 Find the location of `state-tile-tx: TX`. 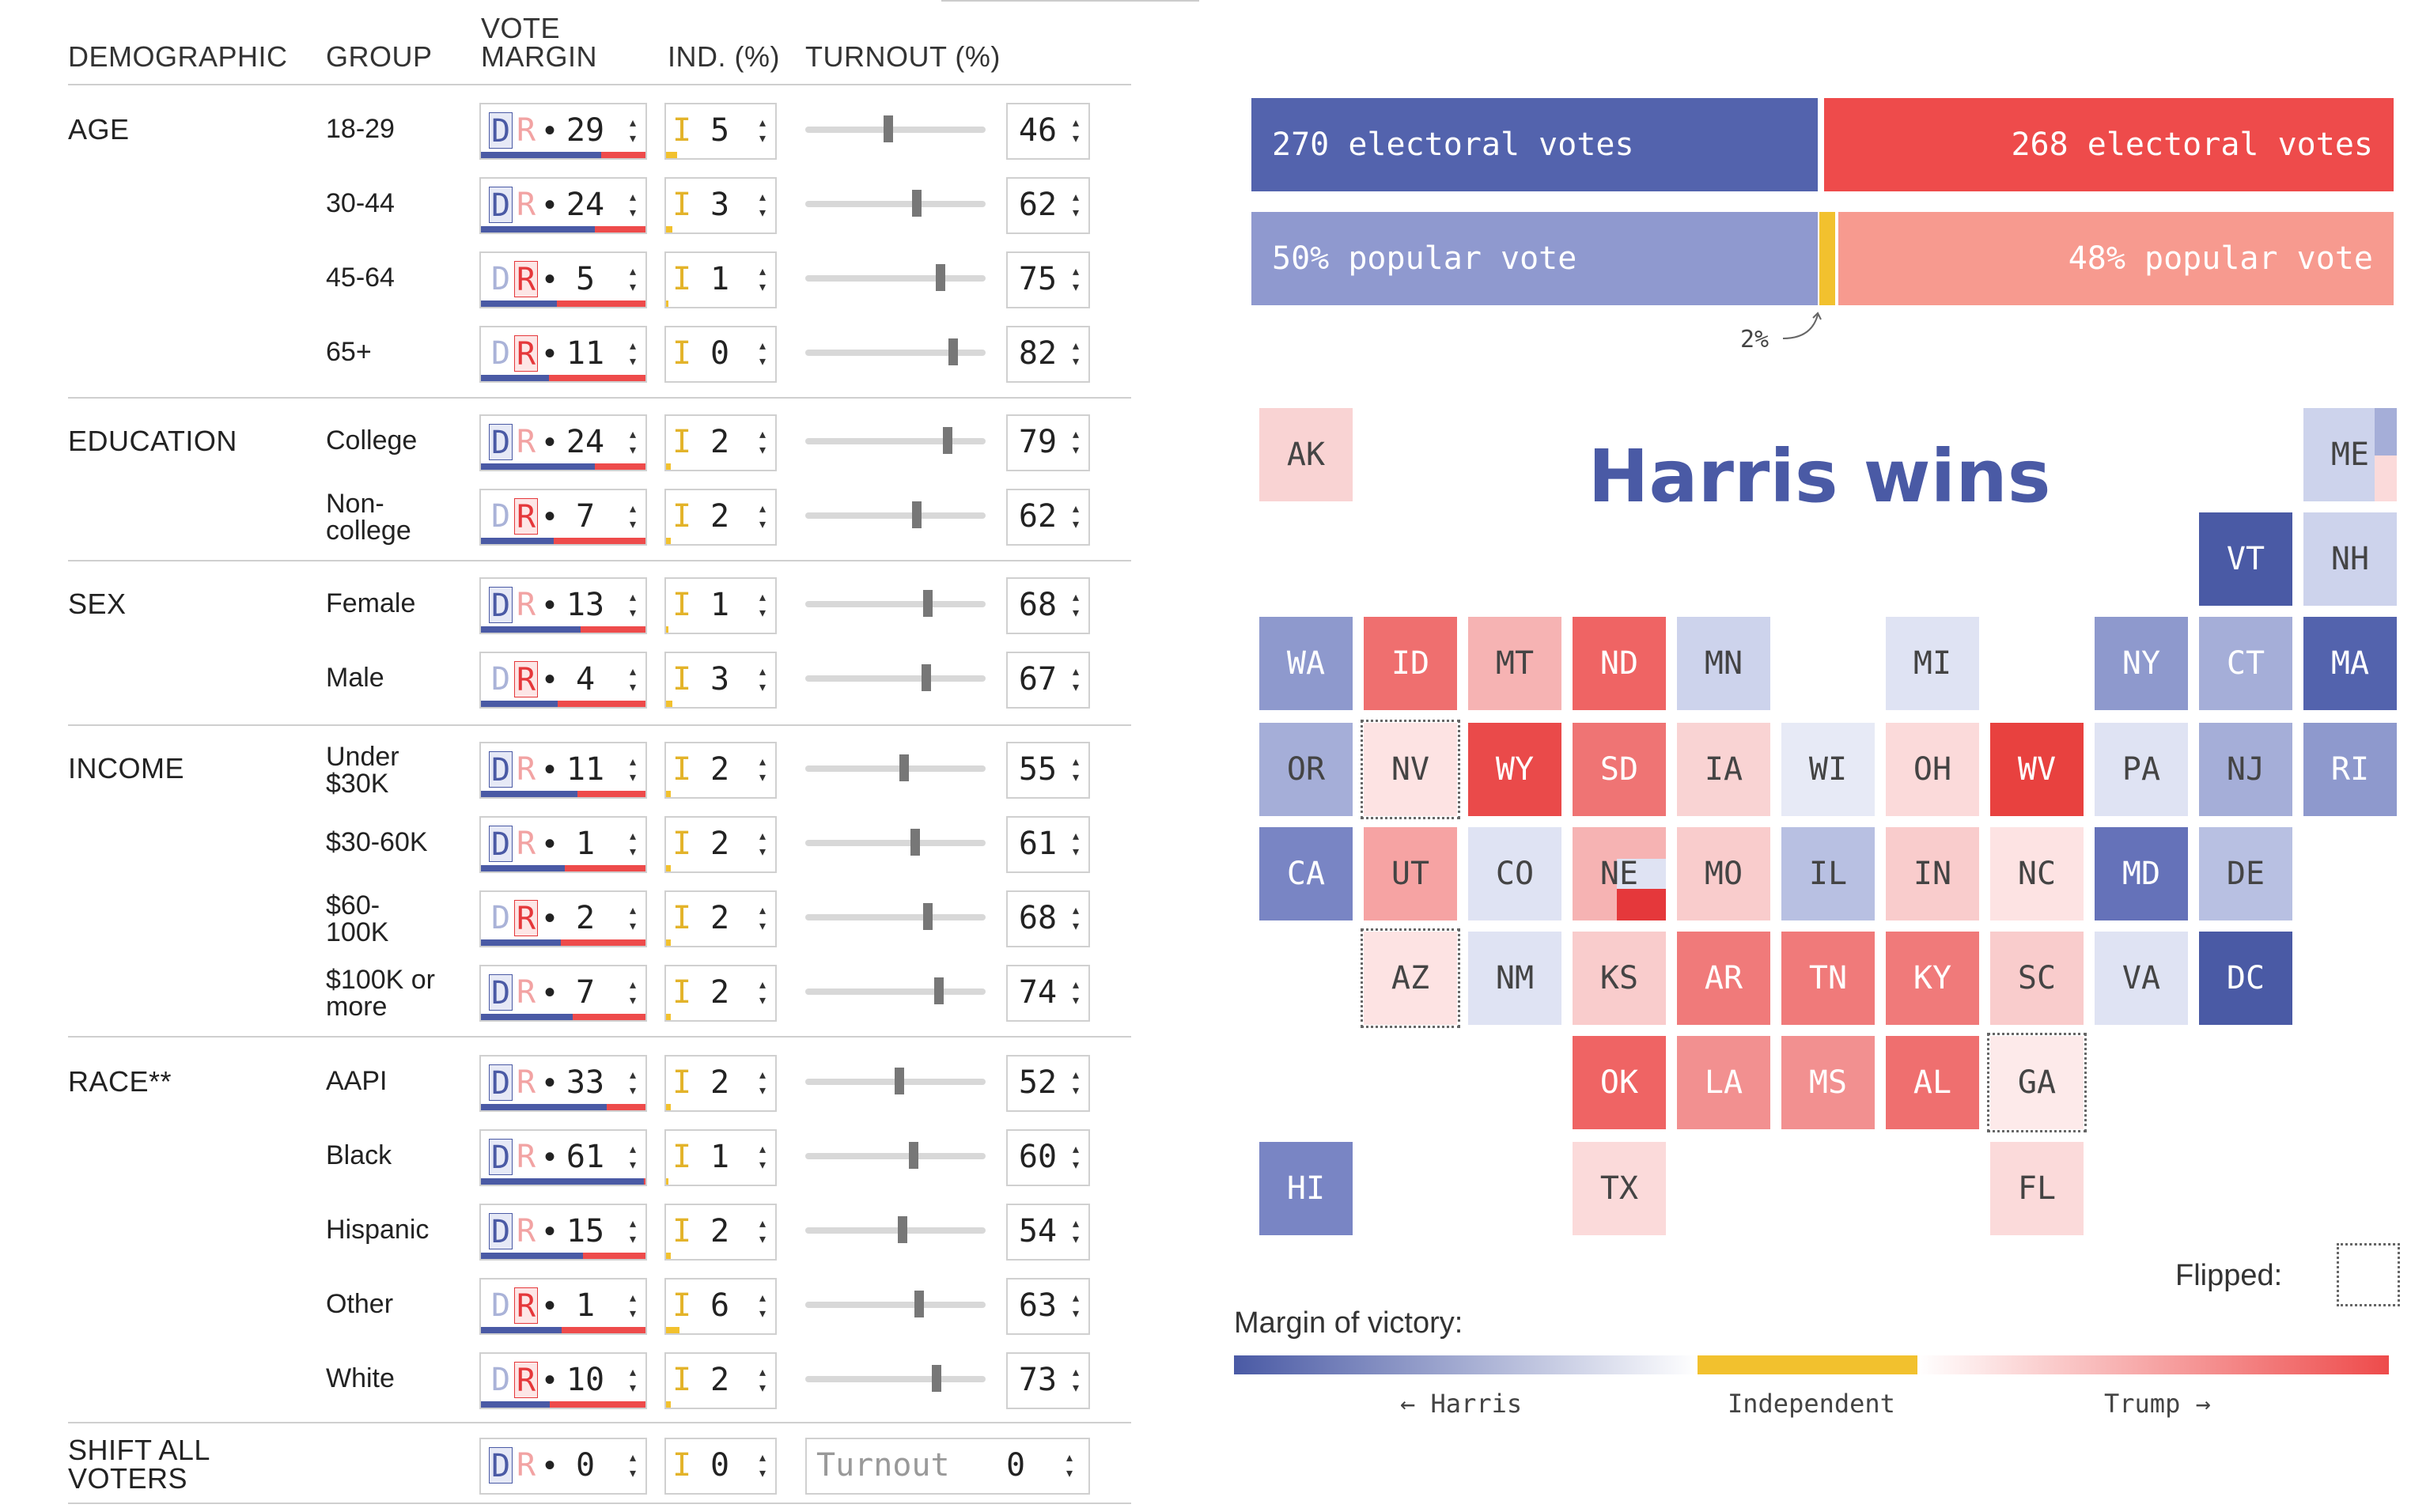

state-tile-tx: TX is located at coordinates (1619, 1188).